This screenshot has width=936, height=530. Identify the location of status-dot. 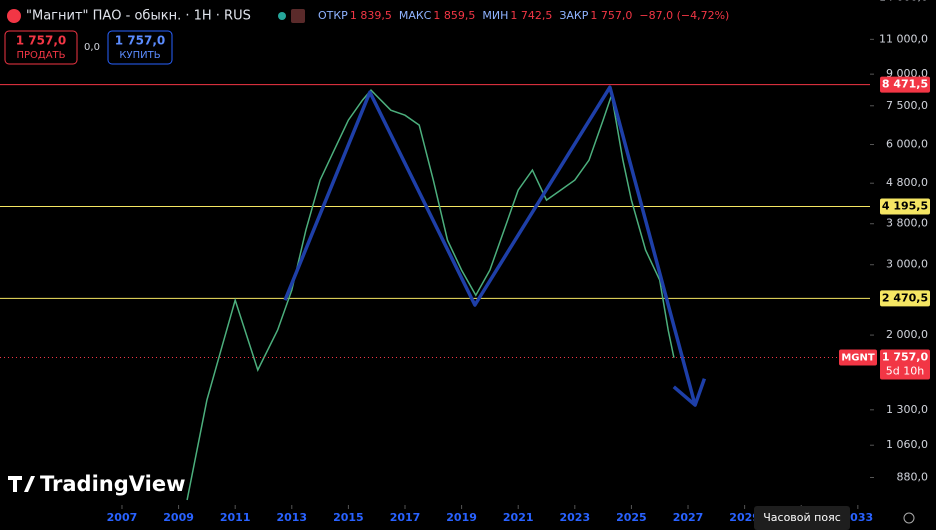
(282, 16).